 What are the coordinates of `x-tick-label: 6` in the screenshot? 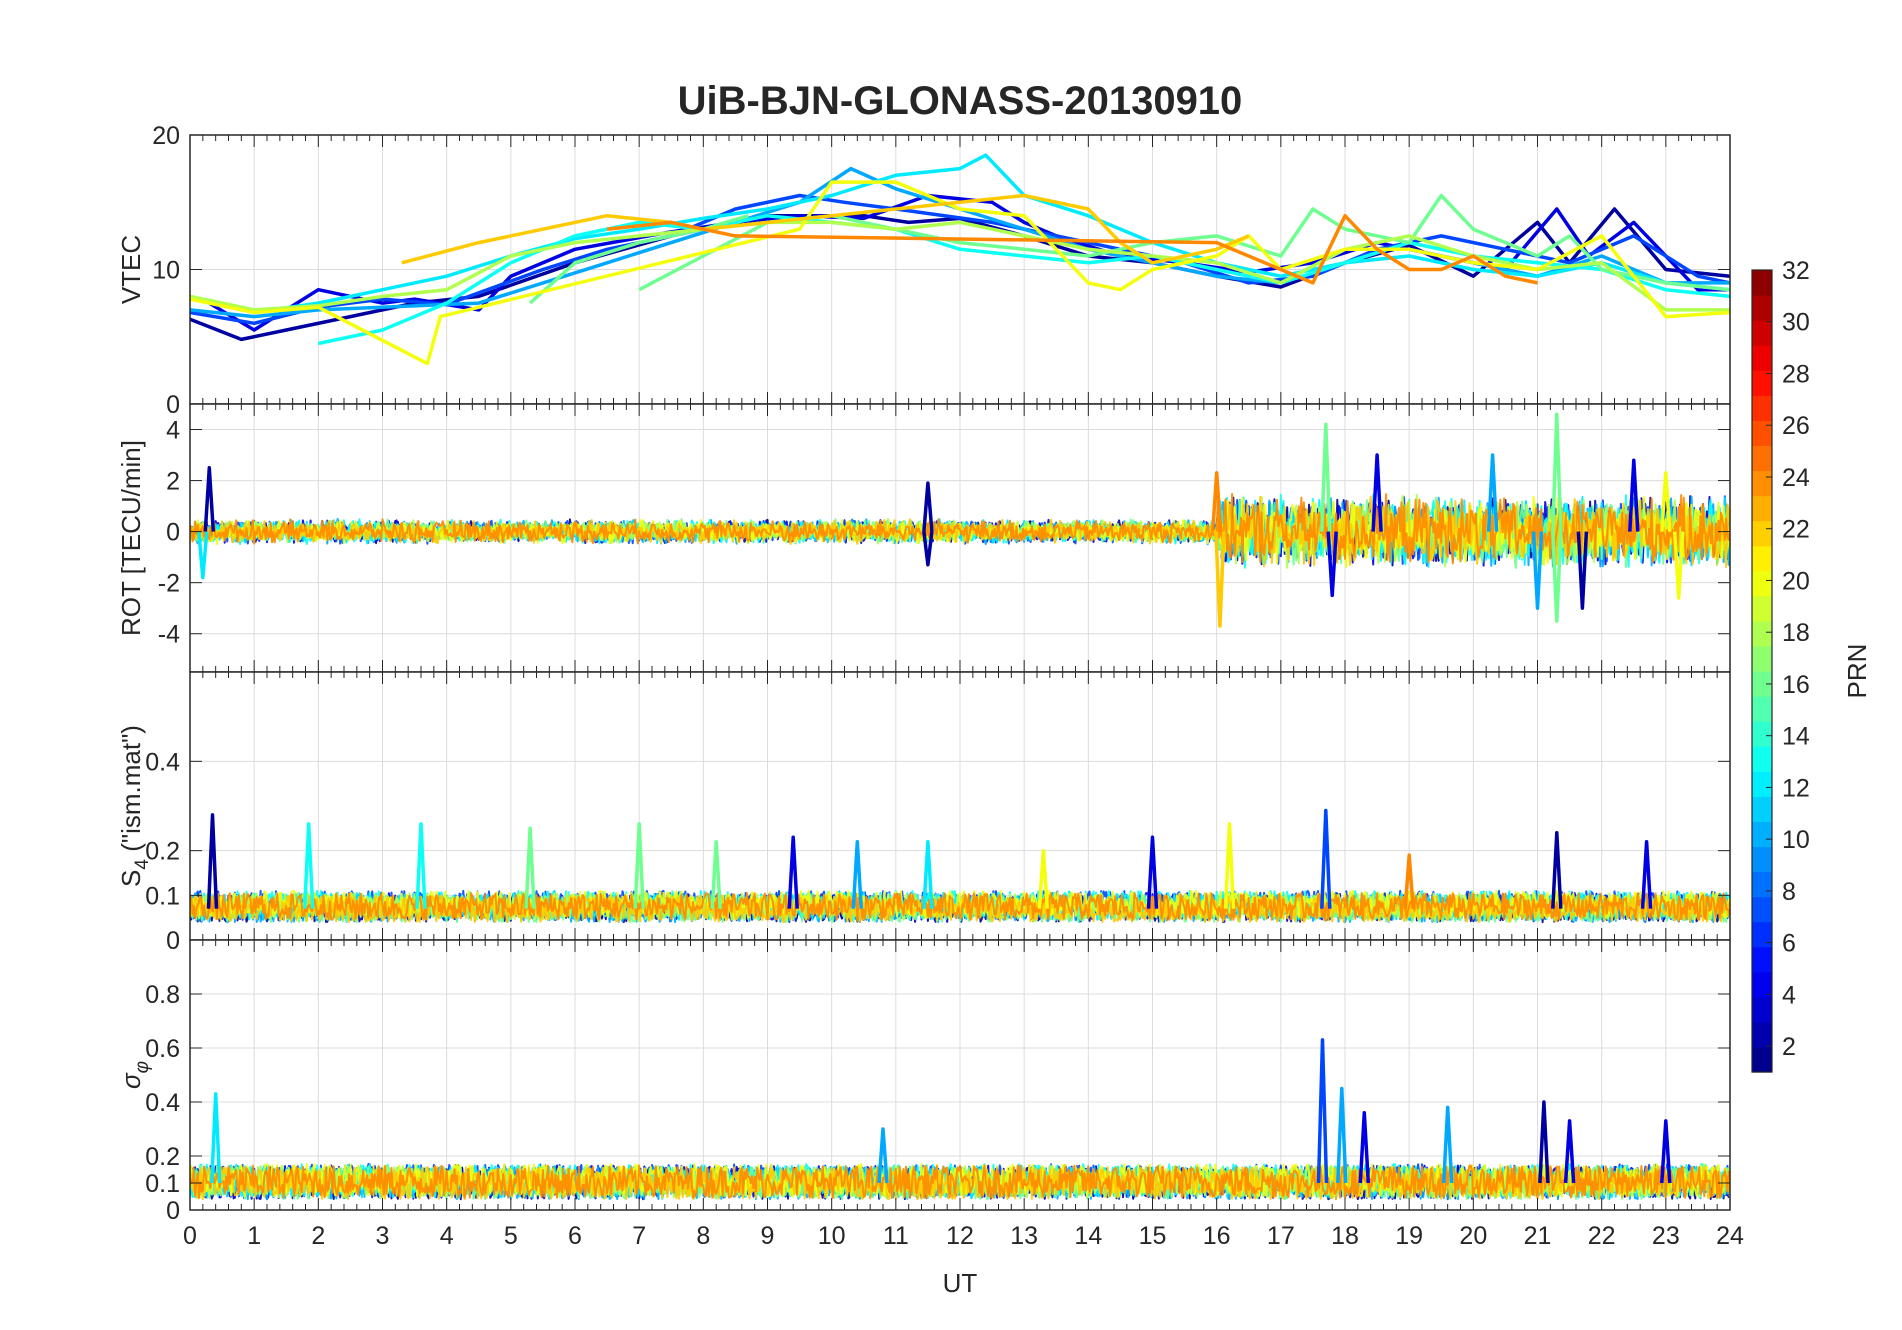 It's located at (575, 1236).